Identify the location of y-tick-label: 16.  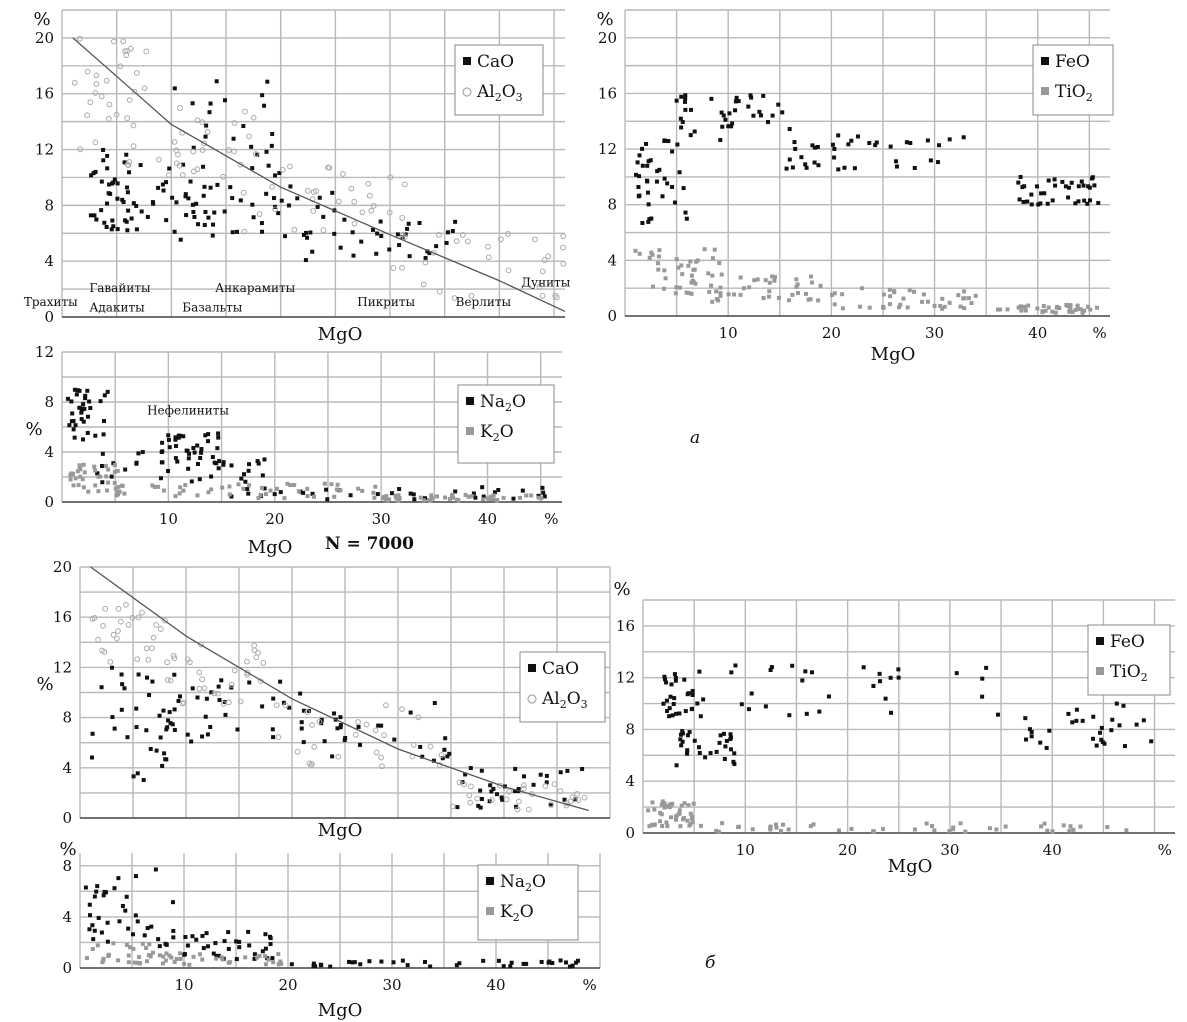
(44, 94).